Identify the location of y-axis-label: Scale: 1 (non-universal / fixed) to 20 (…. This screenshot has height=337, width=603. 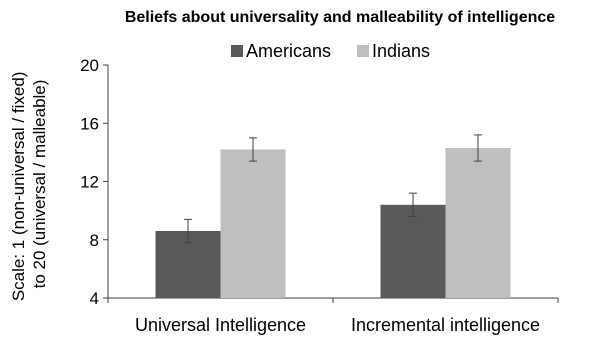
(29, 184).